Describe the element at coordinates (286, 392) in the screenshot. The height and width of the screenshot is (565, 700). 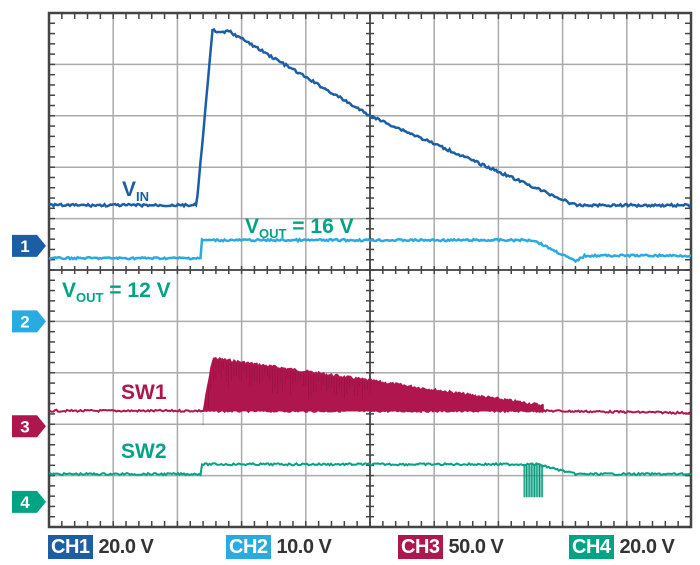
I see `sw1-switching-pulses` at that location.